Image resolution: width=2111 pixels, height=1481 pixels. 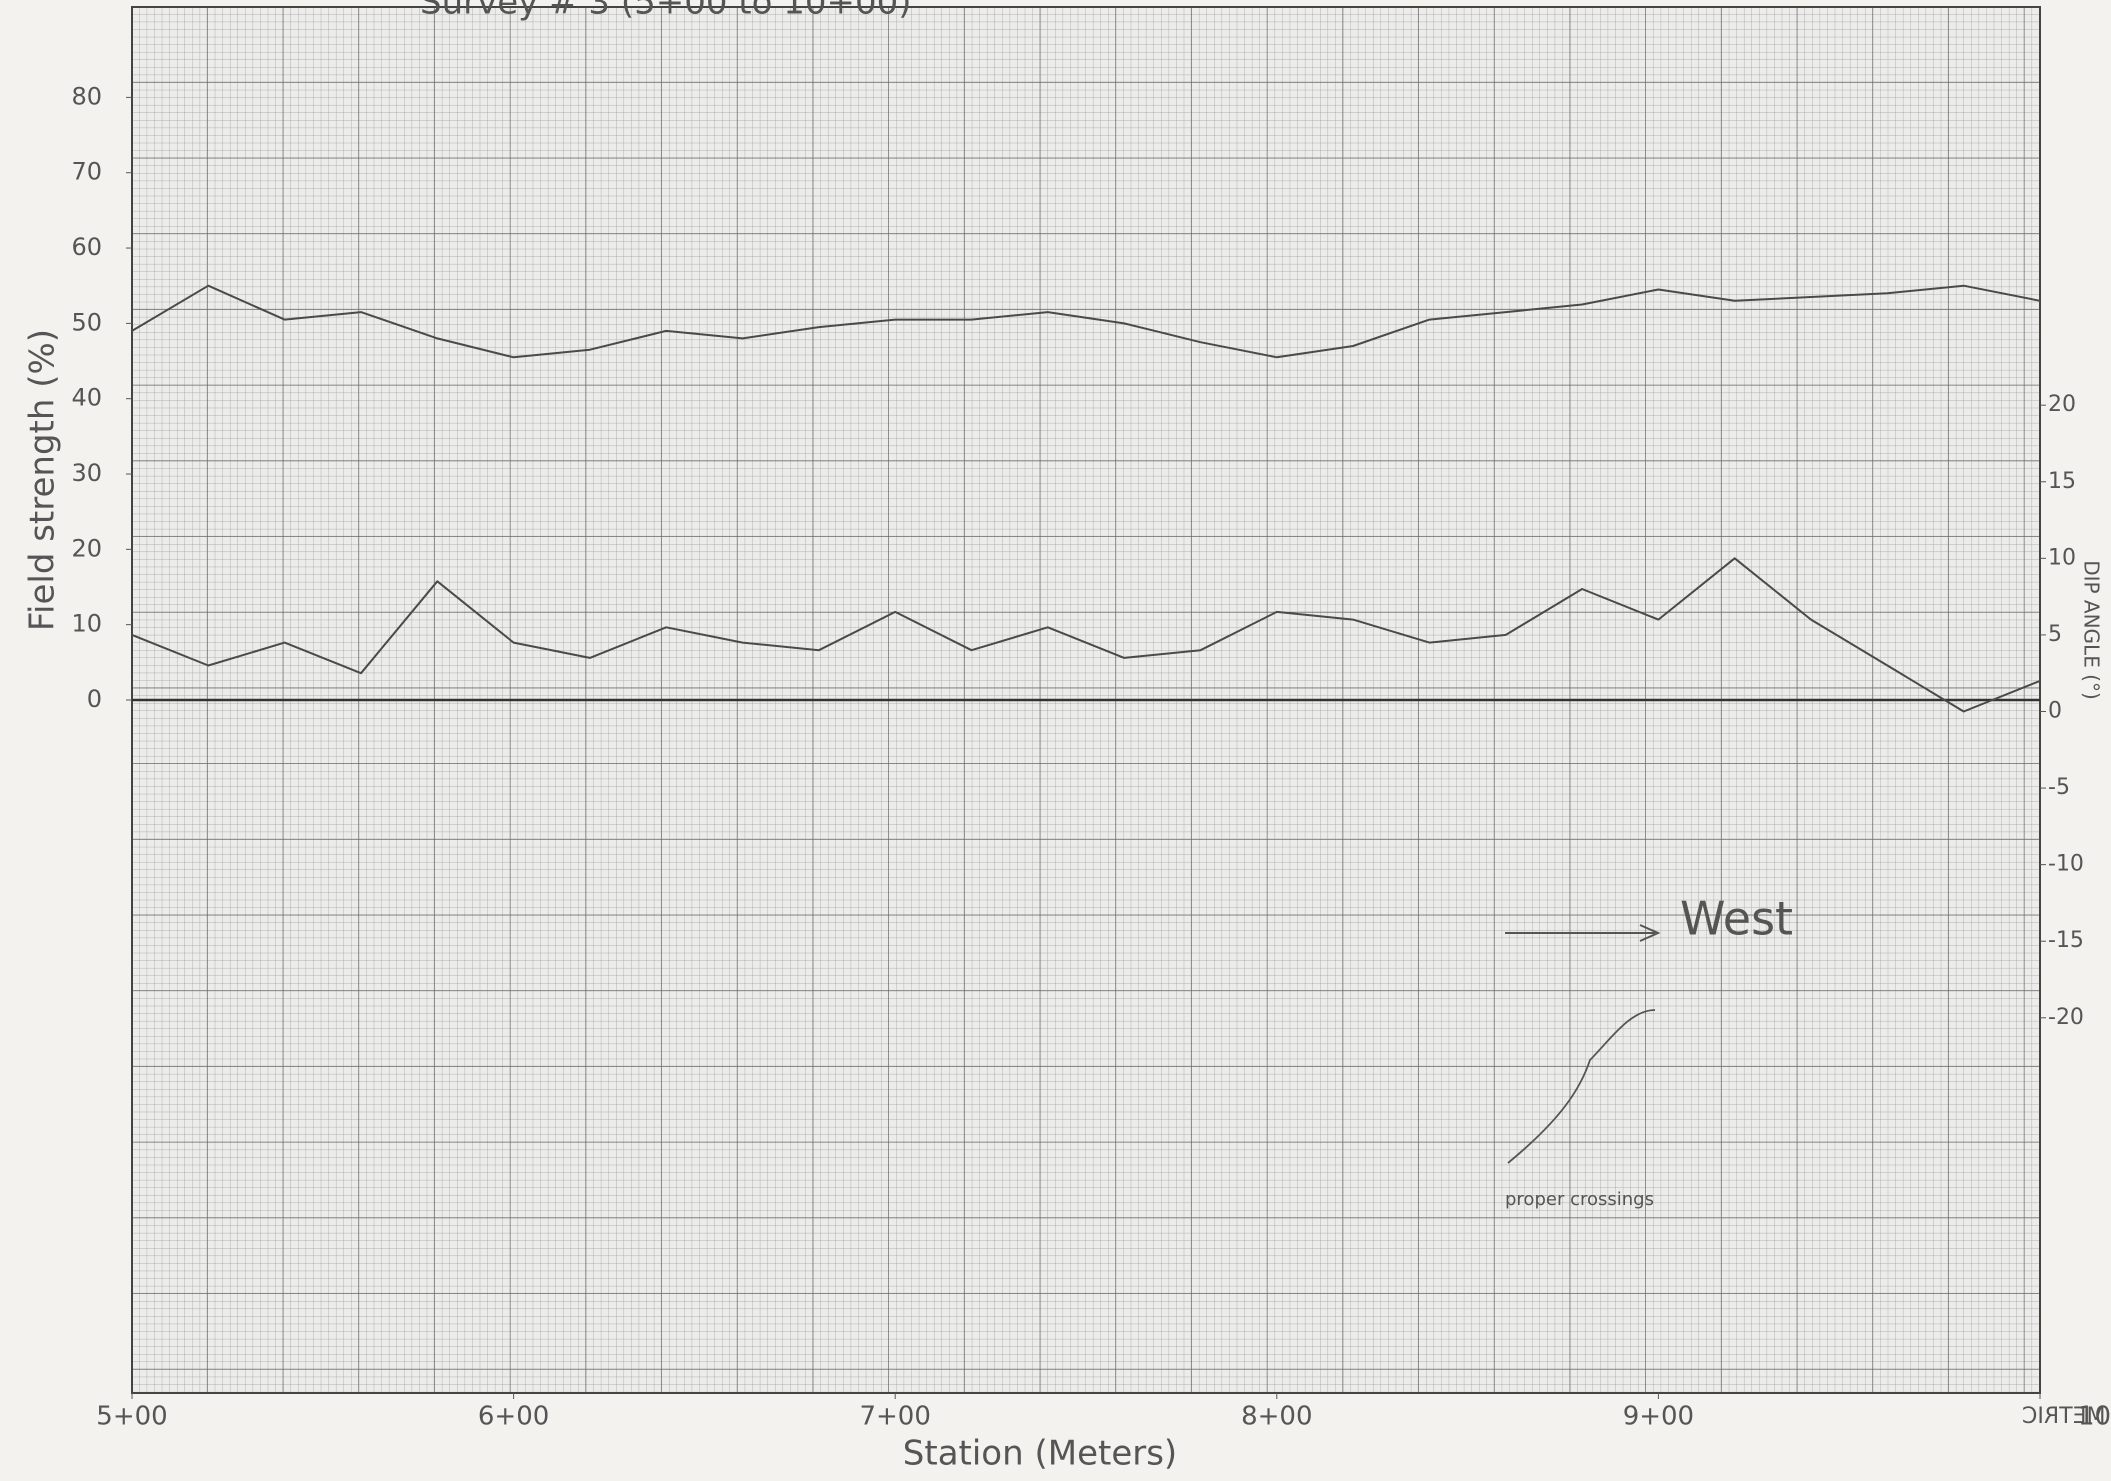 I want to click on pointer-curve, so click(x=1581, y=1086).